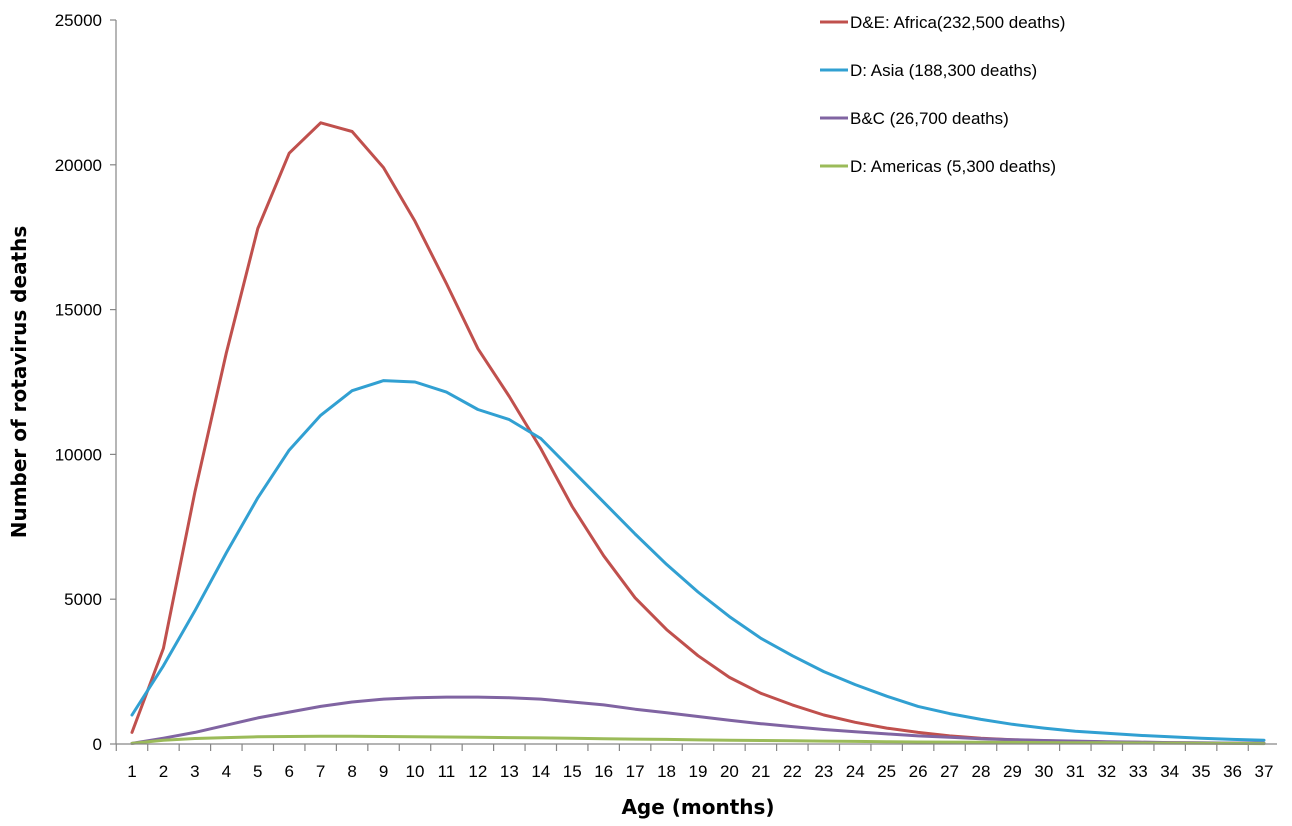 The width and height of the screenshot is (1292, 826). I want to click on x-tick-label: 27, so click(949, 771).